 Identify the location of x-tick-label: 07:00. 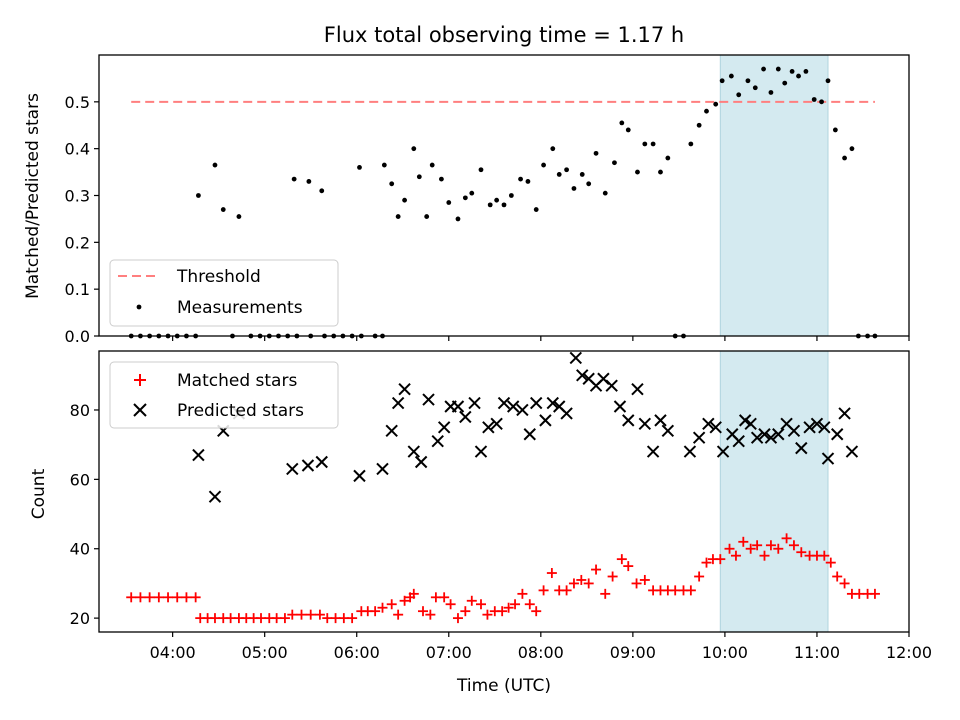
(449, 652).